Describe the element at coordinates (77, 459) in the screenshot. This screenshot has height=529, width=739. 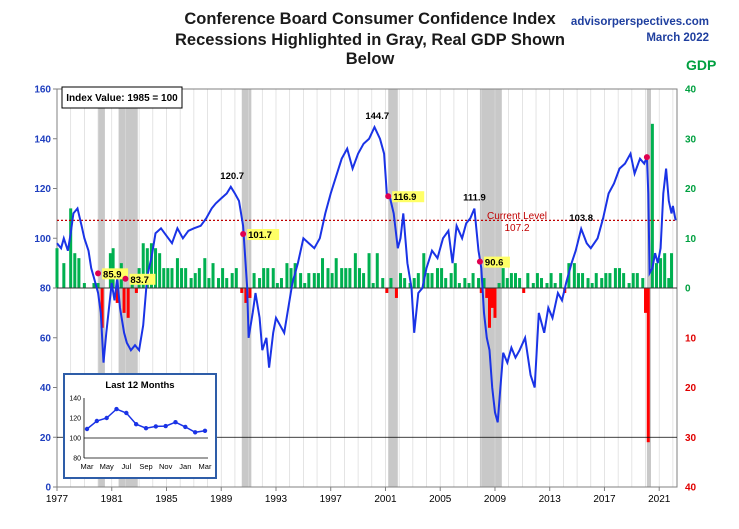
I see `inset-y-tick-label: 80` at that location.